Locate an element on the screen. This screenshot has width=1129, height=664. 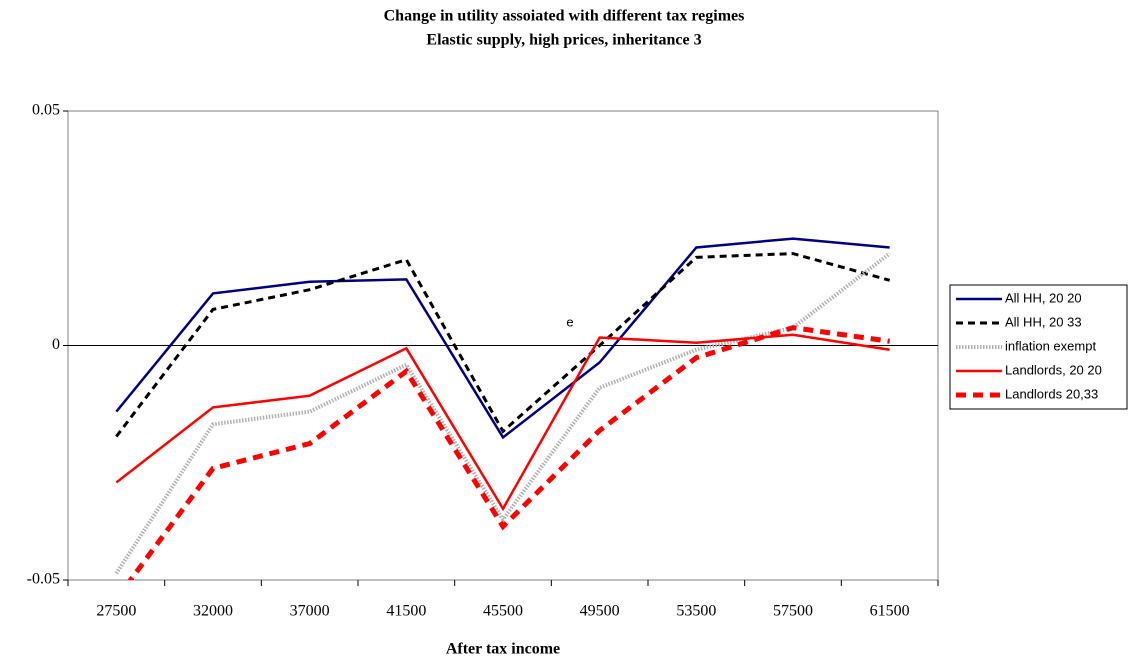
annotation: e is located at coordinates (569, 321).